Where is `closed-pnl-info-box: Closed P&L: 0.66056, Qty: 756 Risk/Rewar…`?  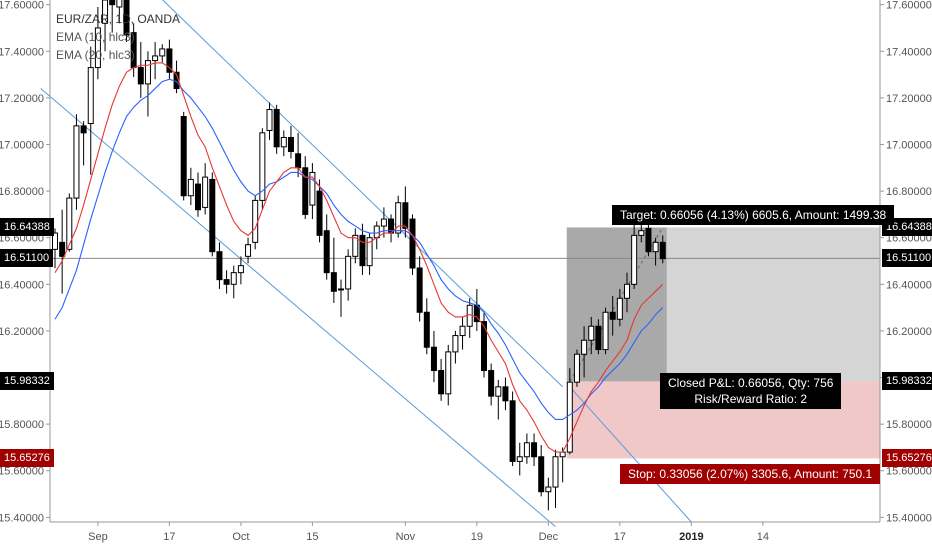
closed-pnl-info-box: Closed P&L: 0.66056, Qty: 756 Risk/Rewar… is located at coordinates (751, 391).